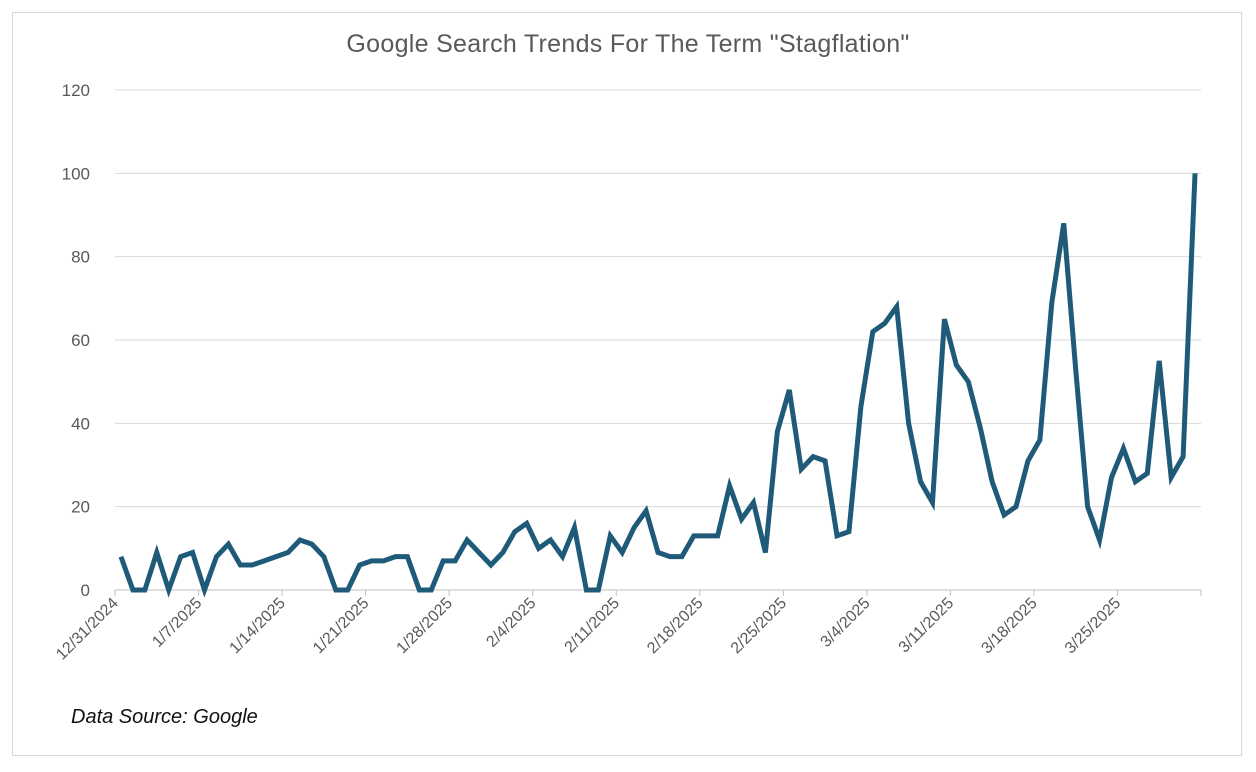  Describe the element at coordinates (80, 340) in the screenshot. I see `y-tick-label: 60` at that location.